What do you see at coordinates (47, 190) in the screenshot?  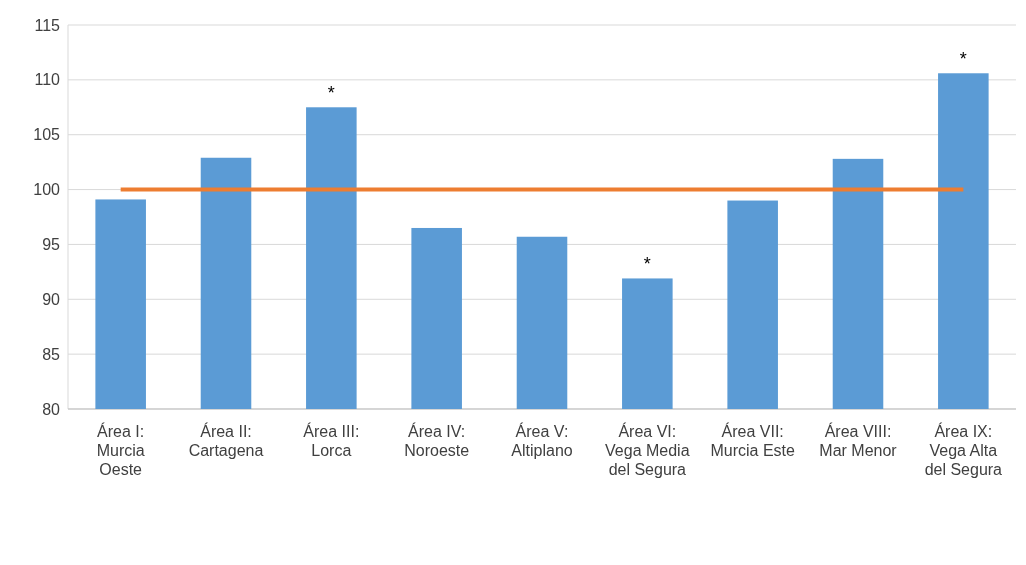 I see `y-tick-label: 100` at bounding box center [47, 190].